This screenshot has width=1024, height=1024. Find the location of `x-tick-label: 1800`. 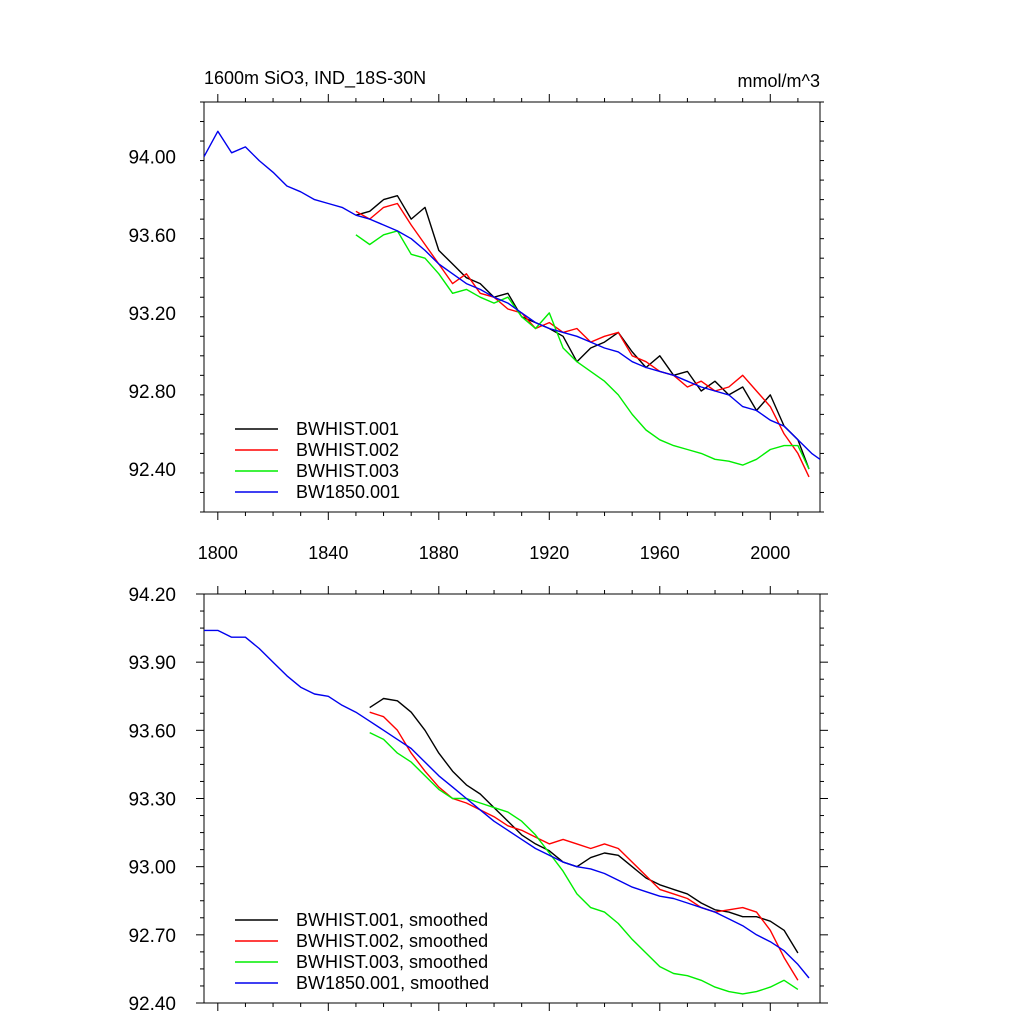

x-tick-label: 1800 is located at coordinates (218, 553).